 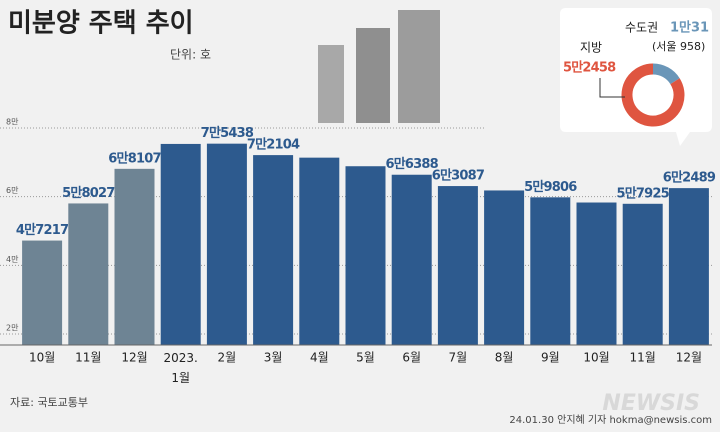 I want to click on category-label: 수도권, so click(x=641, y=28).